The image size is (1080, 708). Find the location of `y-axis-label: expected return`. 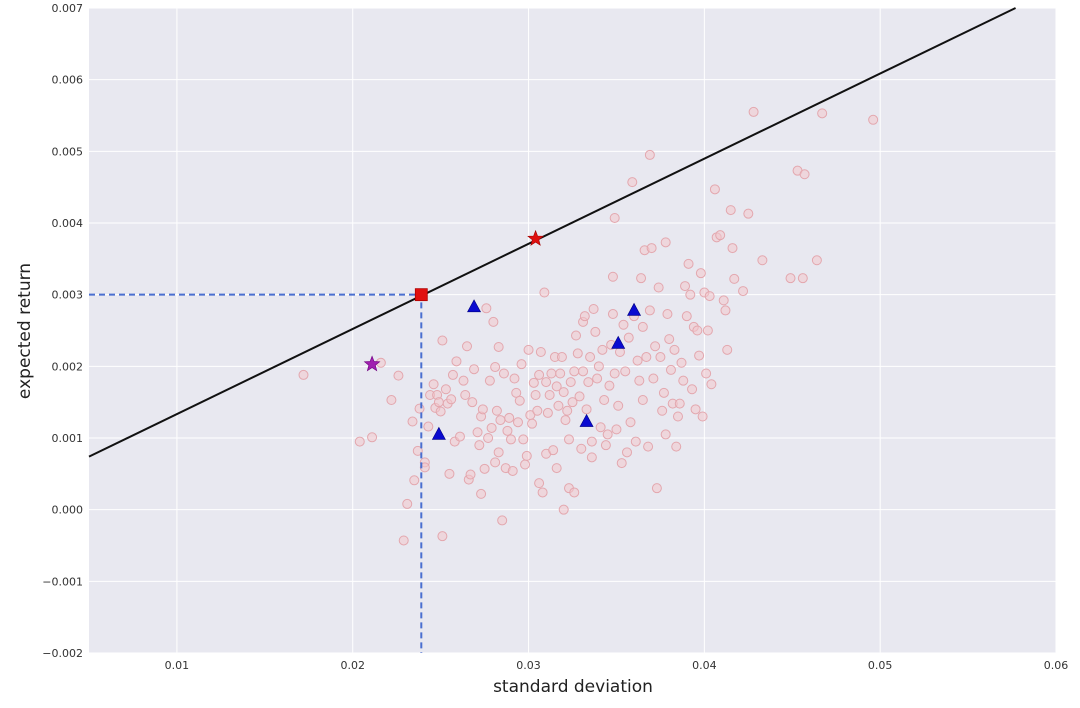

y-axis-label: expected return is located at coordinates (25, 331).